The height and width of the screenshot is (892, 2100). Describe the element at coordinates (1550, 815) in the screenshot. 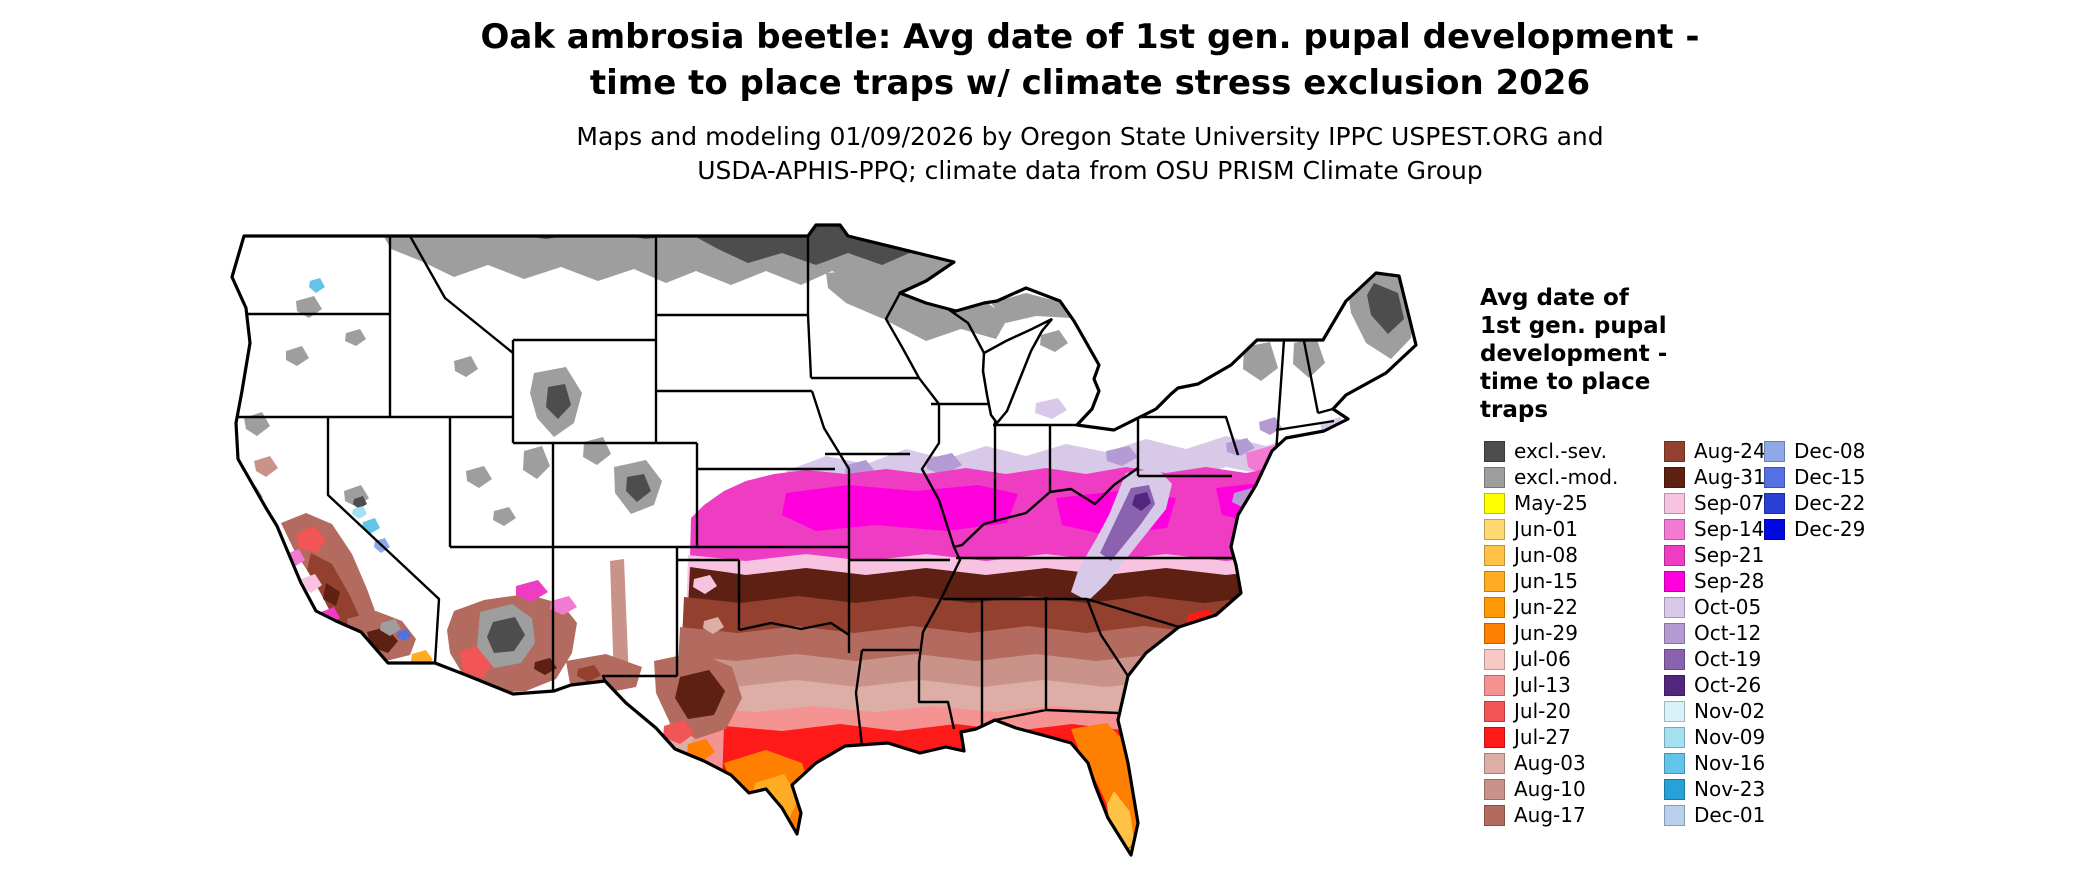

I see `legend-label: Aug-17` at that location.